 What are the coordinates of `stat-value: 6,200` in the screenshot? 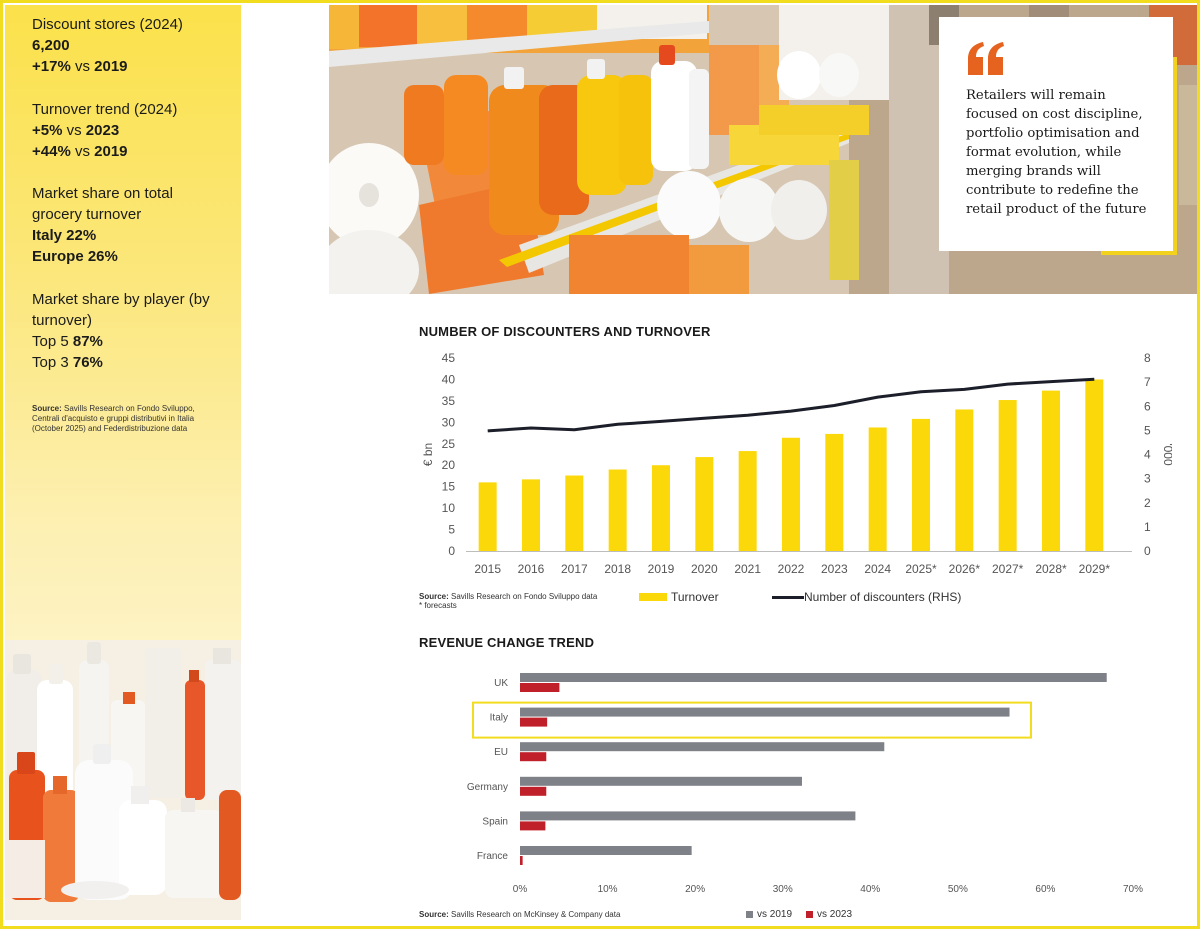 It's located at (51, 45).